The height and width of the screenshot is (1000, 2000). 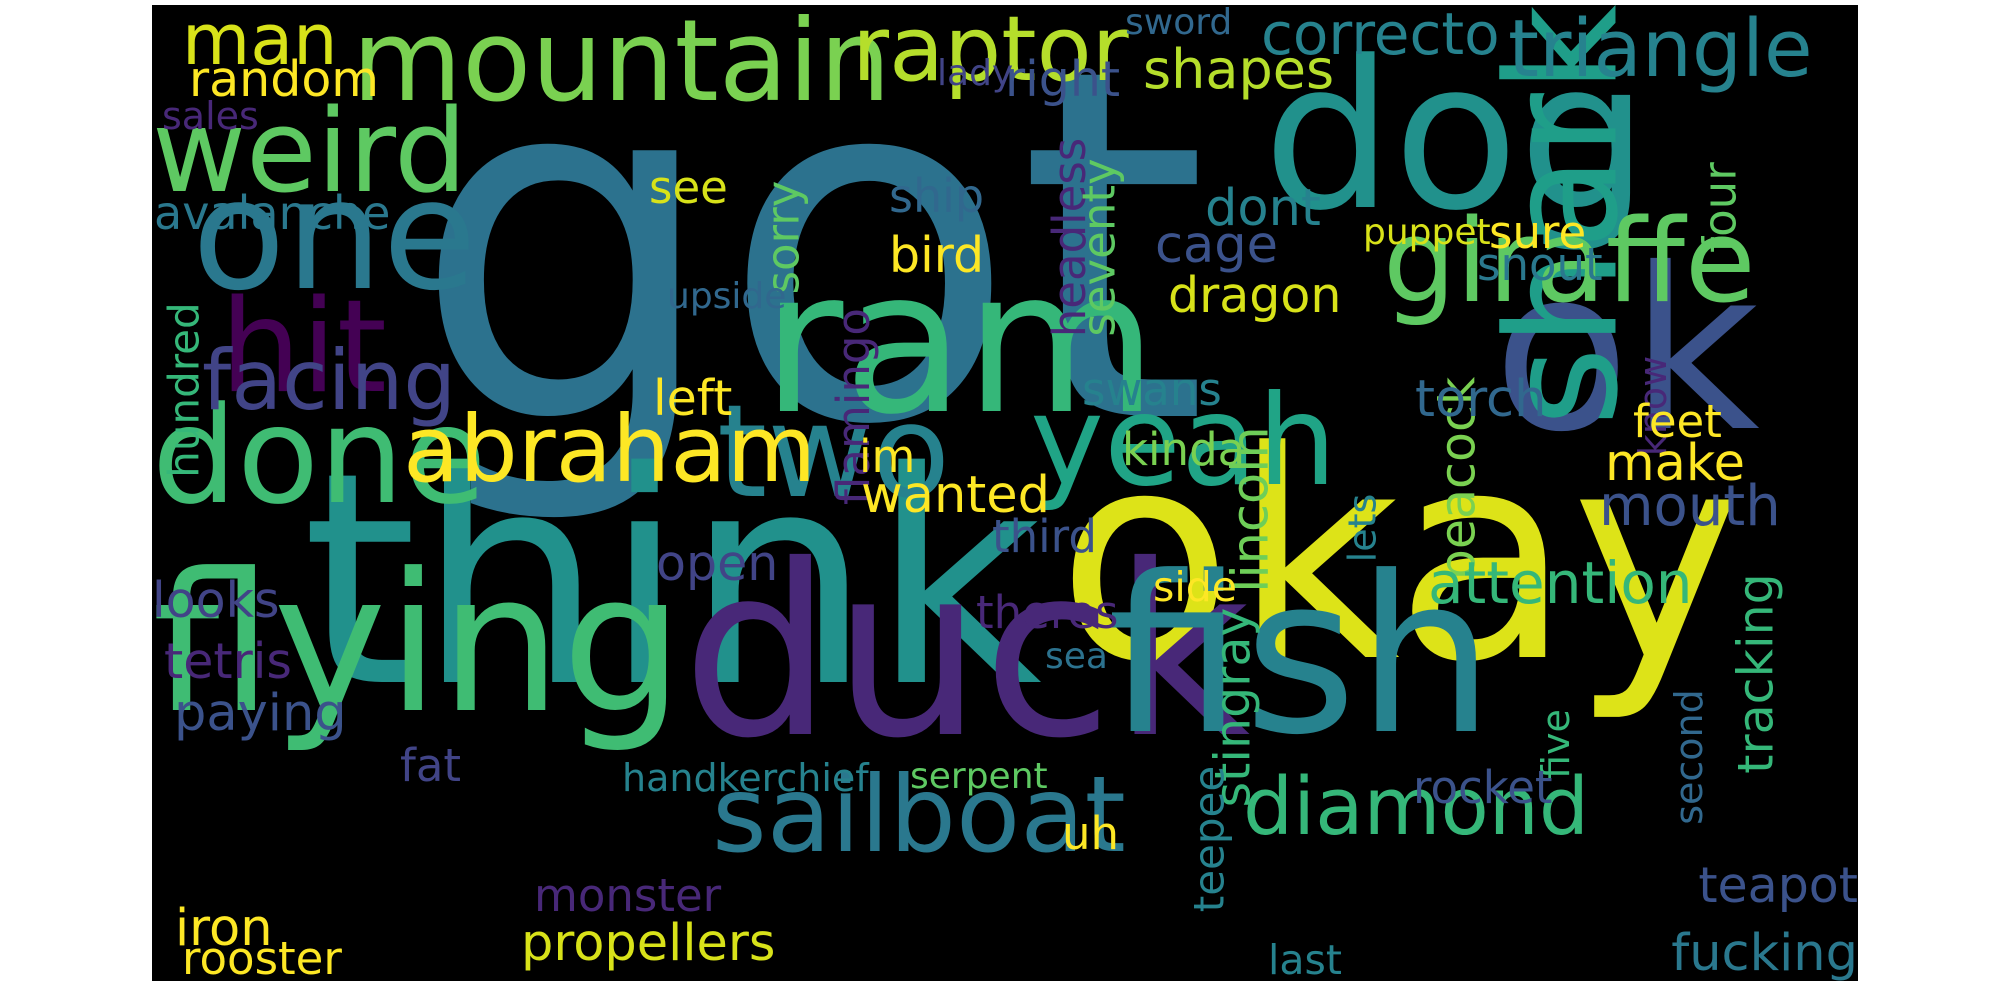 I want to click on word-left: left, so click(x=693, y=398).